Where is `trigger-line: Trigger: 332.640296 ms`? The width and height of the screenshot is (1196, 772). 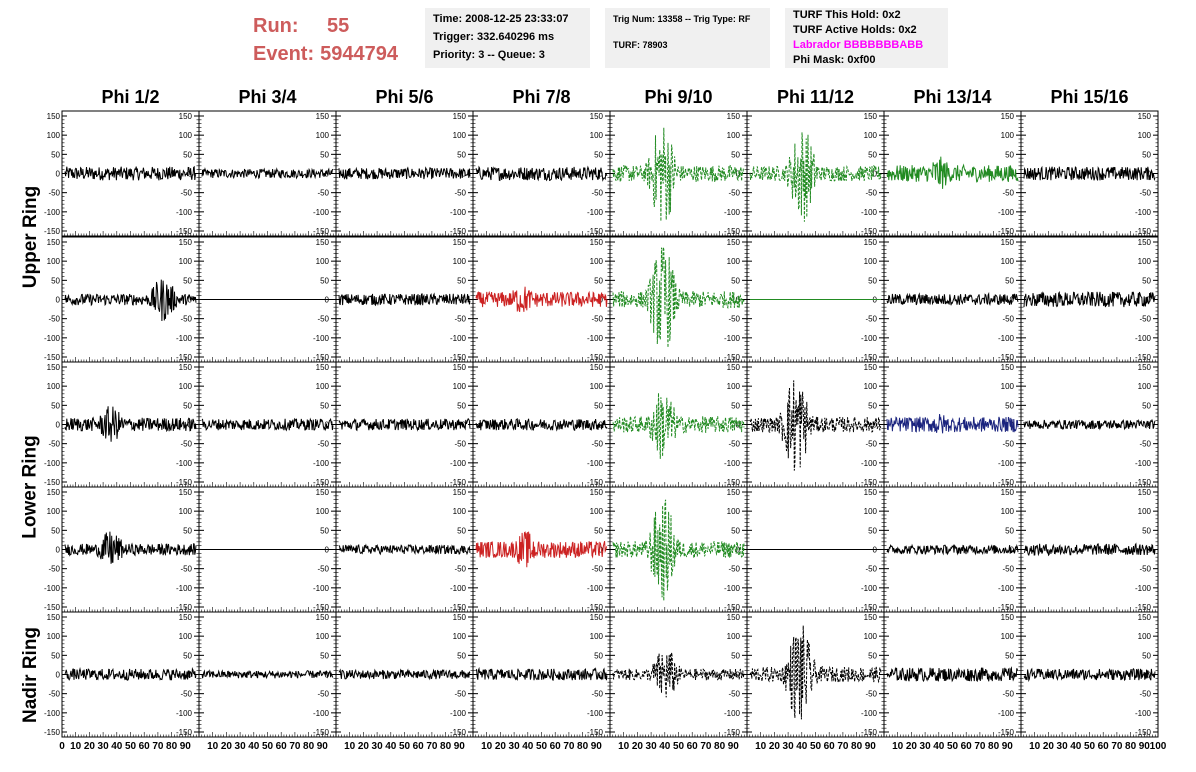
trigger-line: Trigger: 332.640296 ms is located at coordinates (494, 37).